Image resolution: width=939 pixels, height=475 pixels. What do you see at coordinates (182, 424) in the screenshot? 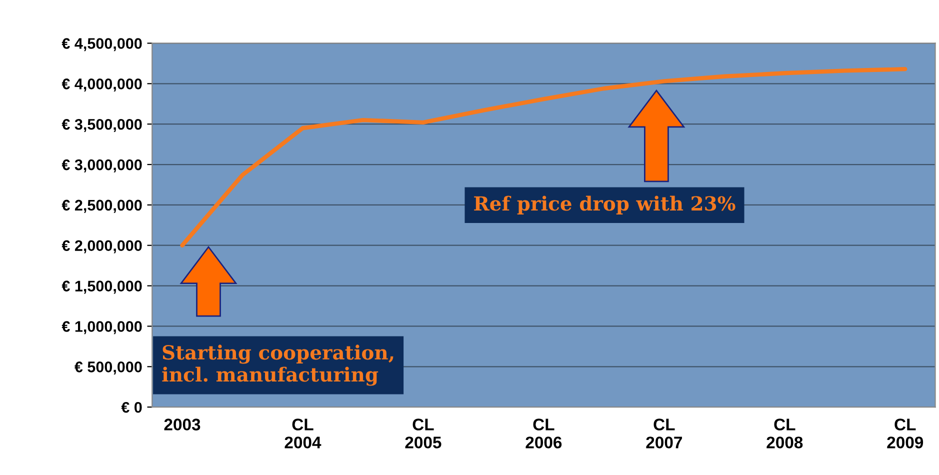
I see `x-tick-label: 2003` at bounding box center [182, 424].